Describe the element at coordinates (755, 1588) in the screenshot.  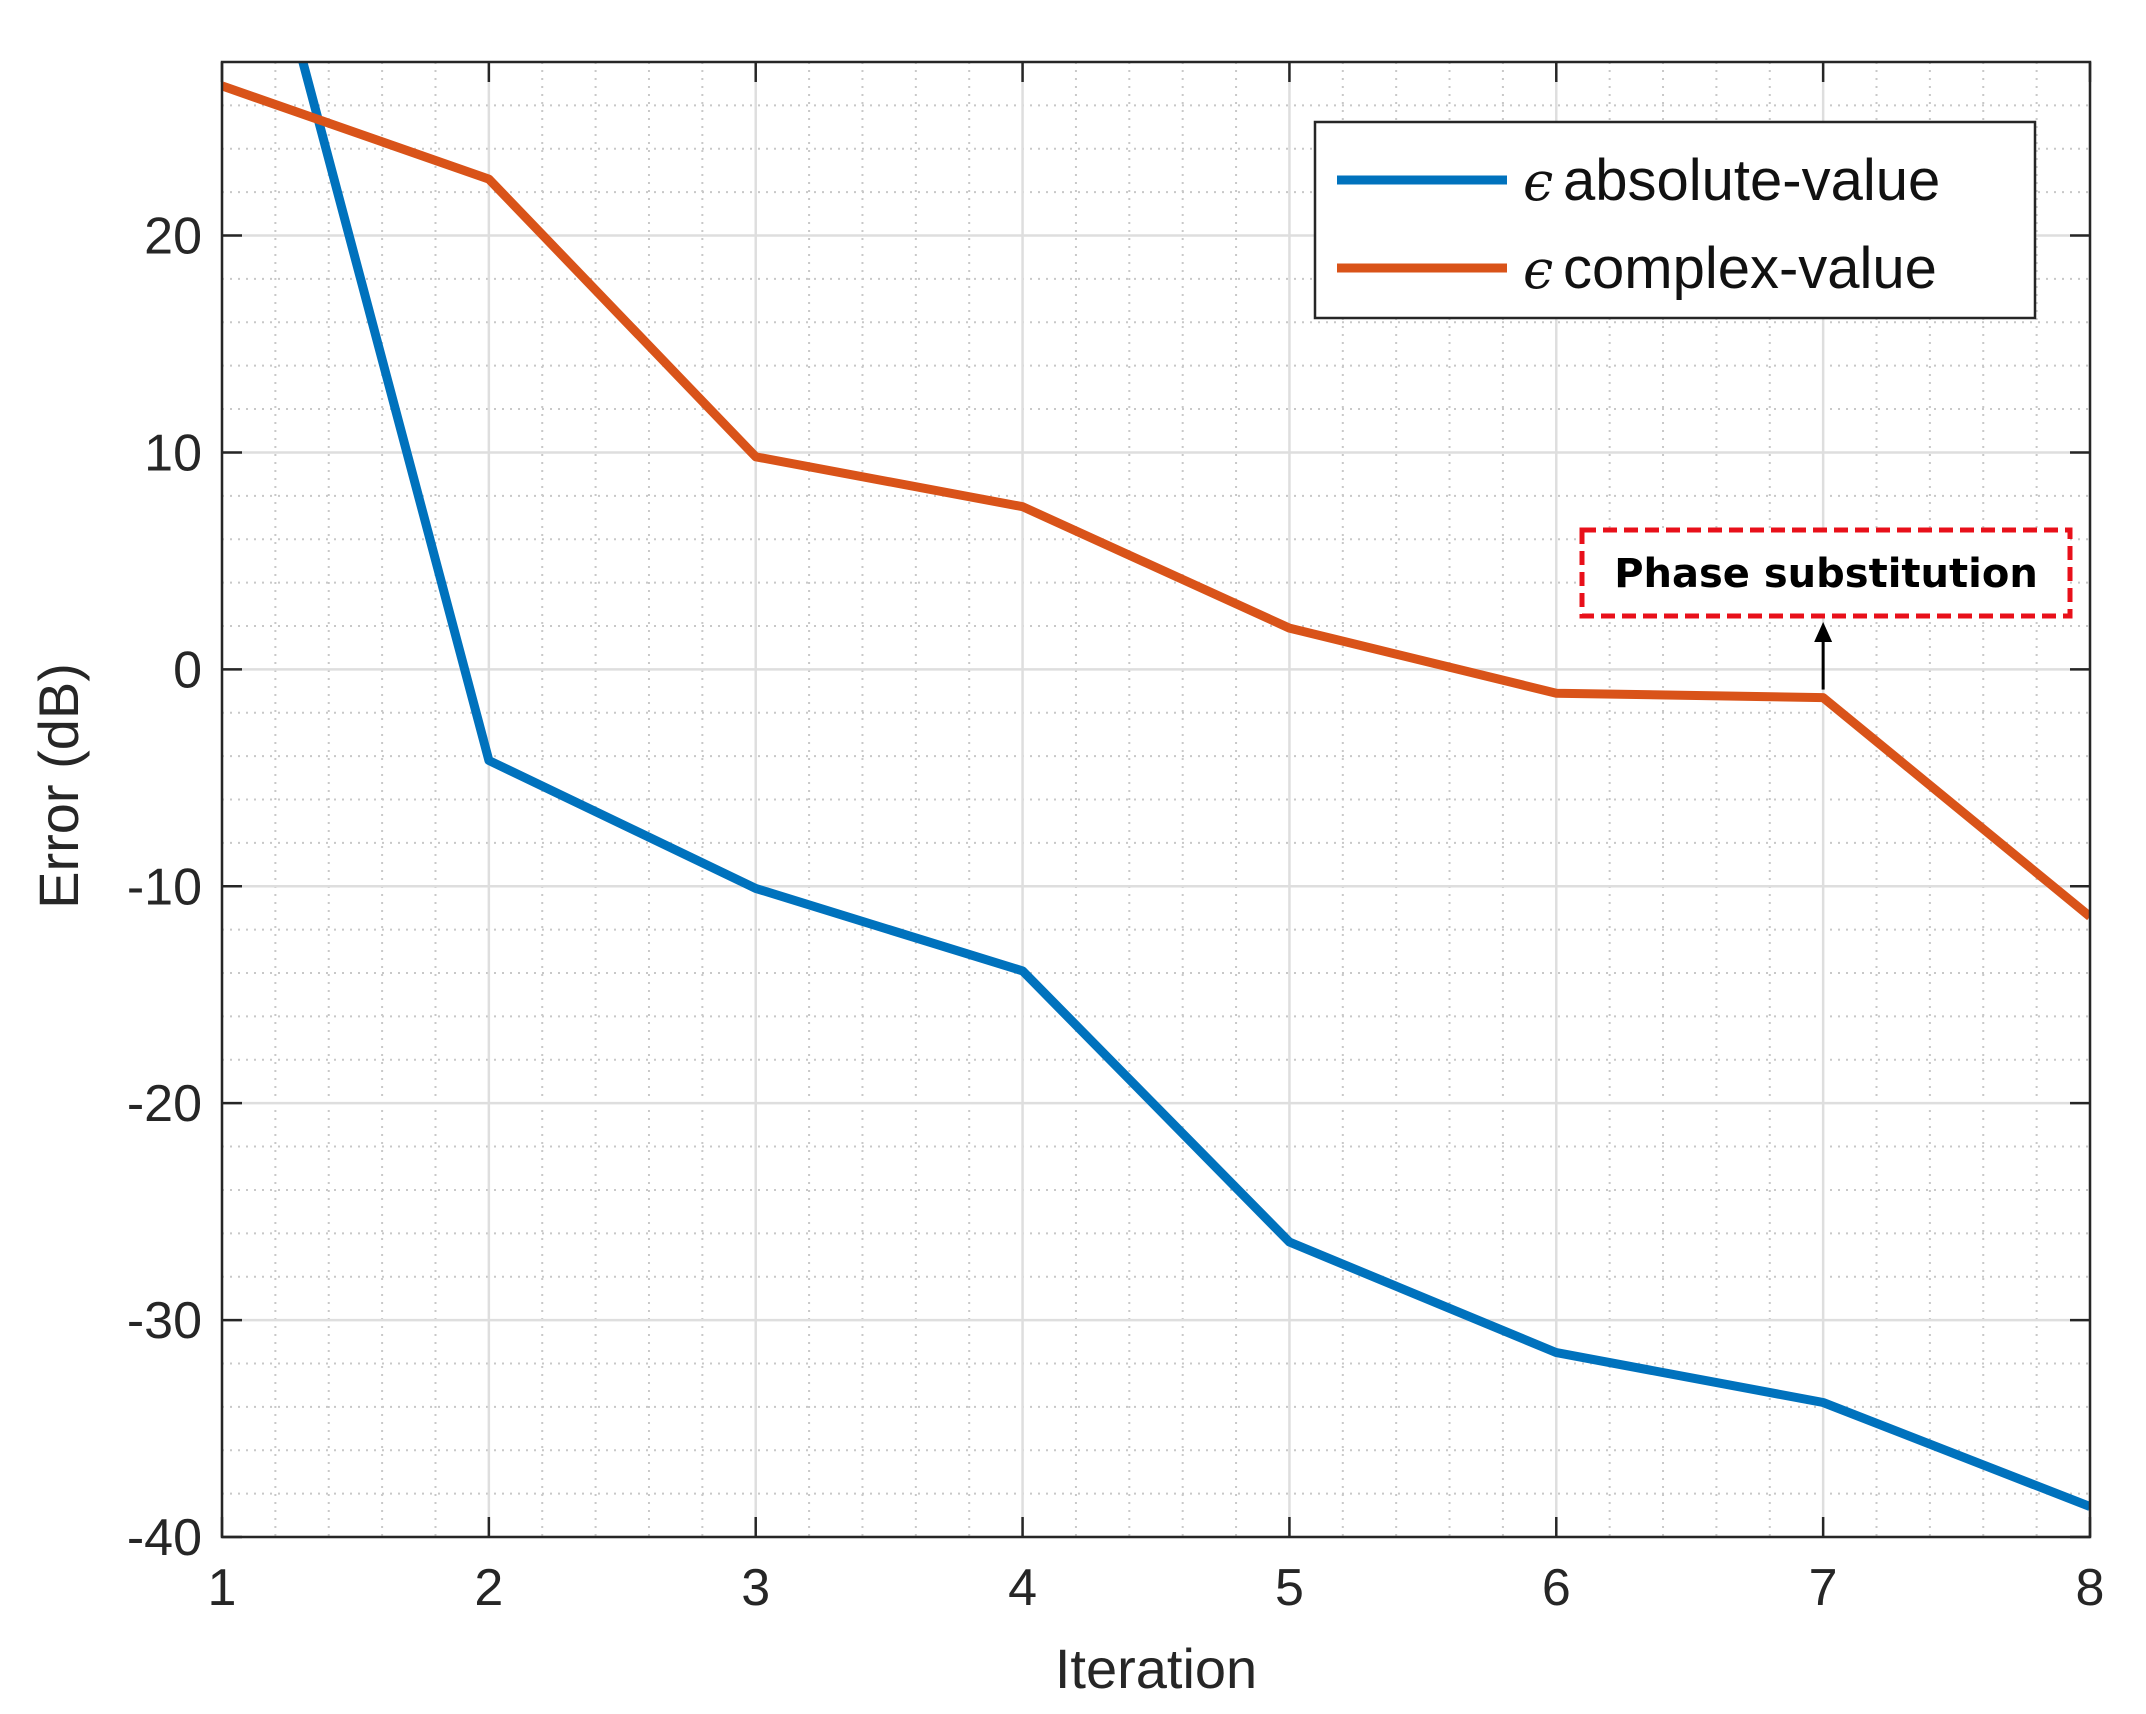
I see `x-tick-label: 3` at that location.